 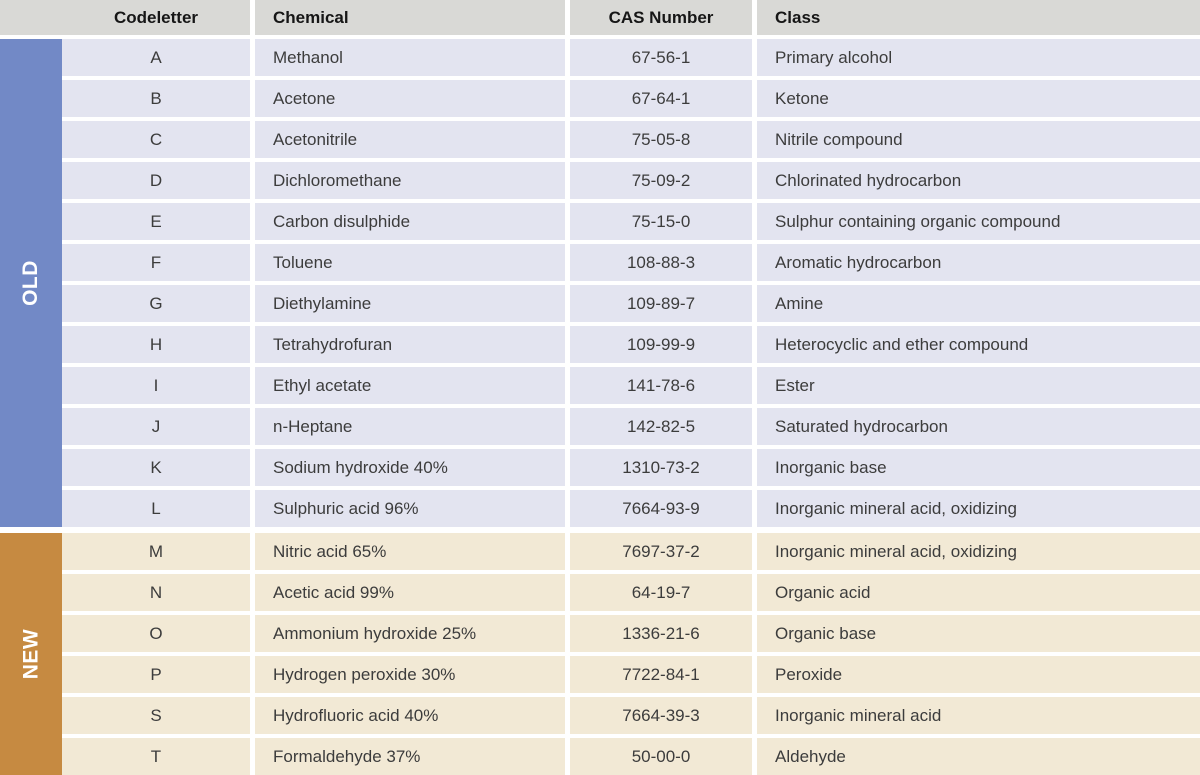 I want to click on codeletter-cell: B, so click(x=156, y=98).